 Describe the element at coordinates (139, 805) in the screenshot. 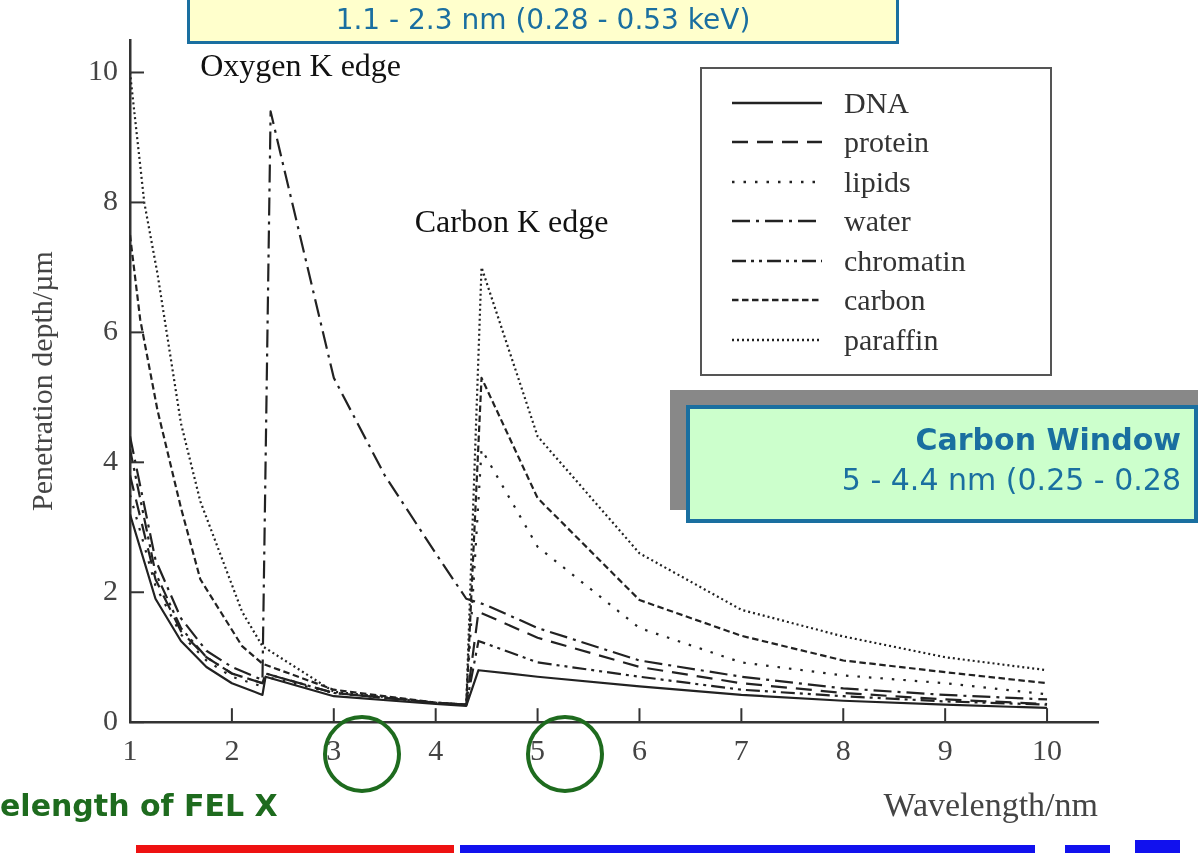

I see `text: elength of FEL X` at that location.